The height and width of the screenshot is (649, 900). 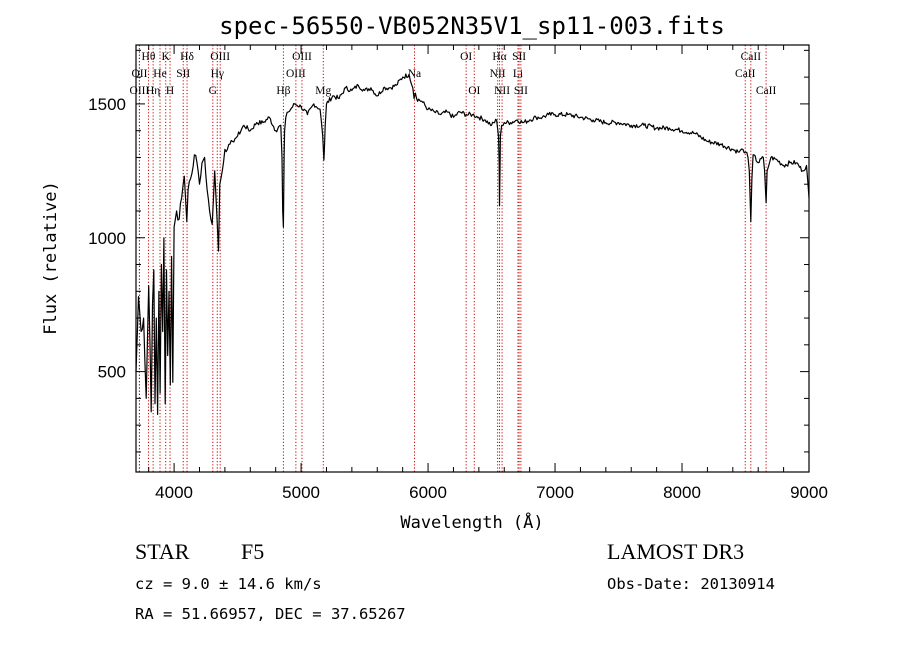 What do you see at coordinates (471, 522) in the screenshot?
I see `x-axis-label: Wavelength (Å)` at bounding box center [471, 522].